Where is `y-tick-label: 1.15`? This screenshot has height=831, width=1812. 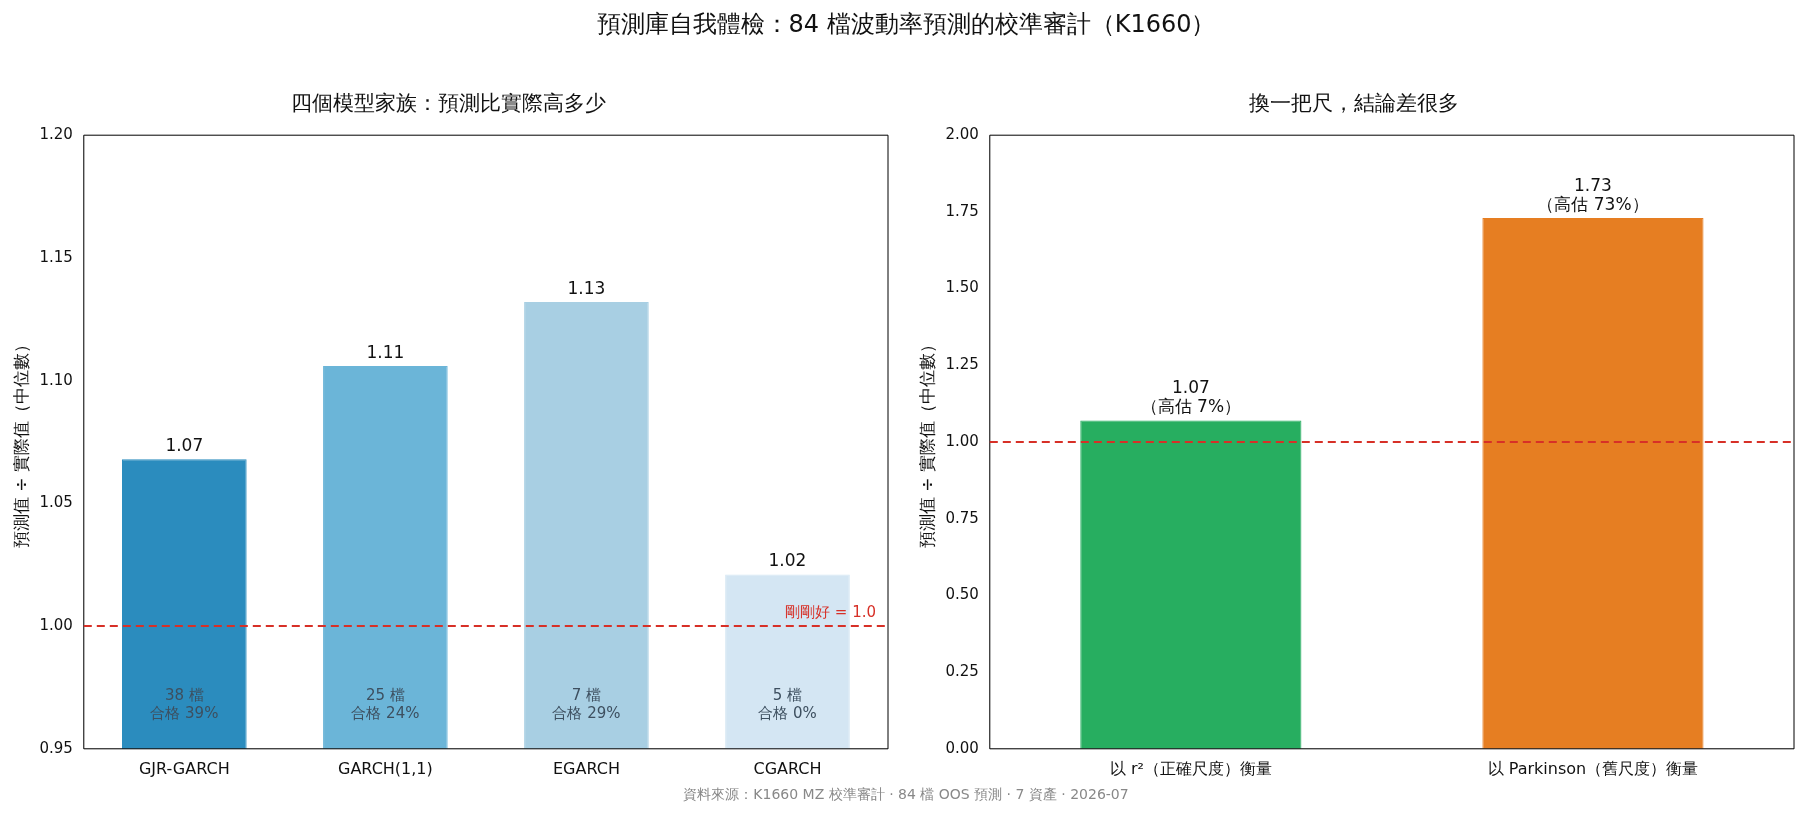
y-tick-label: 1.15 is located at coordinates (56, 256).